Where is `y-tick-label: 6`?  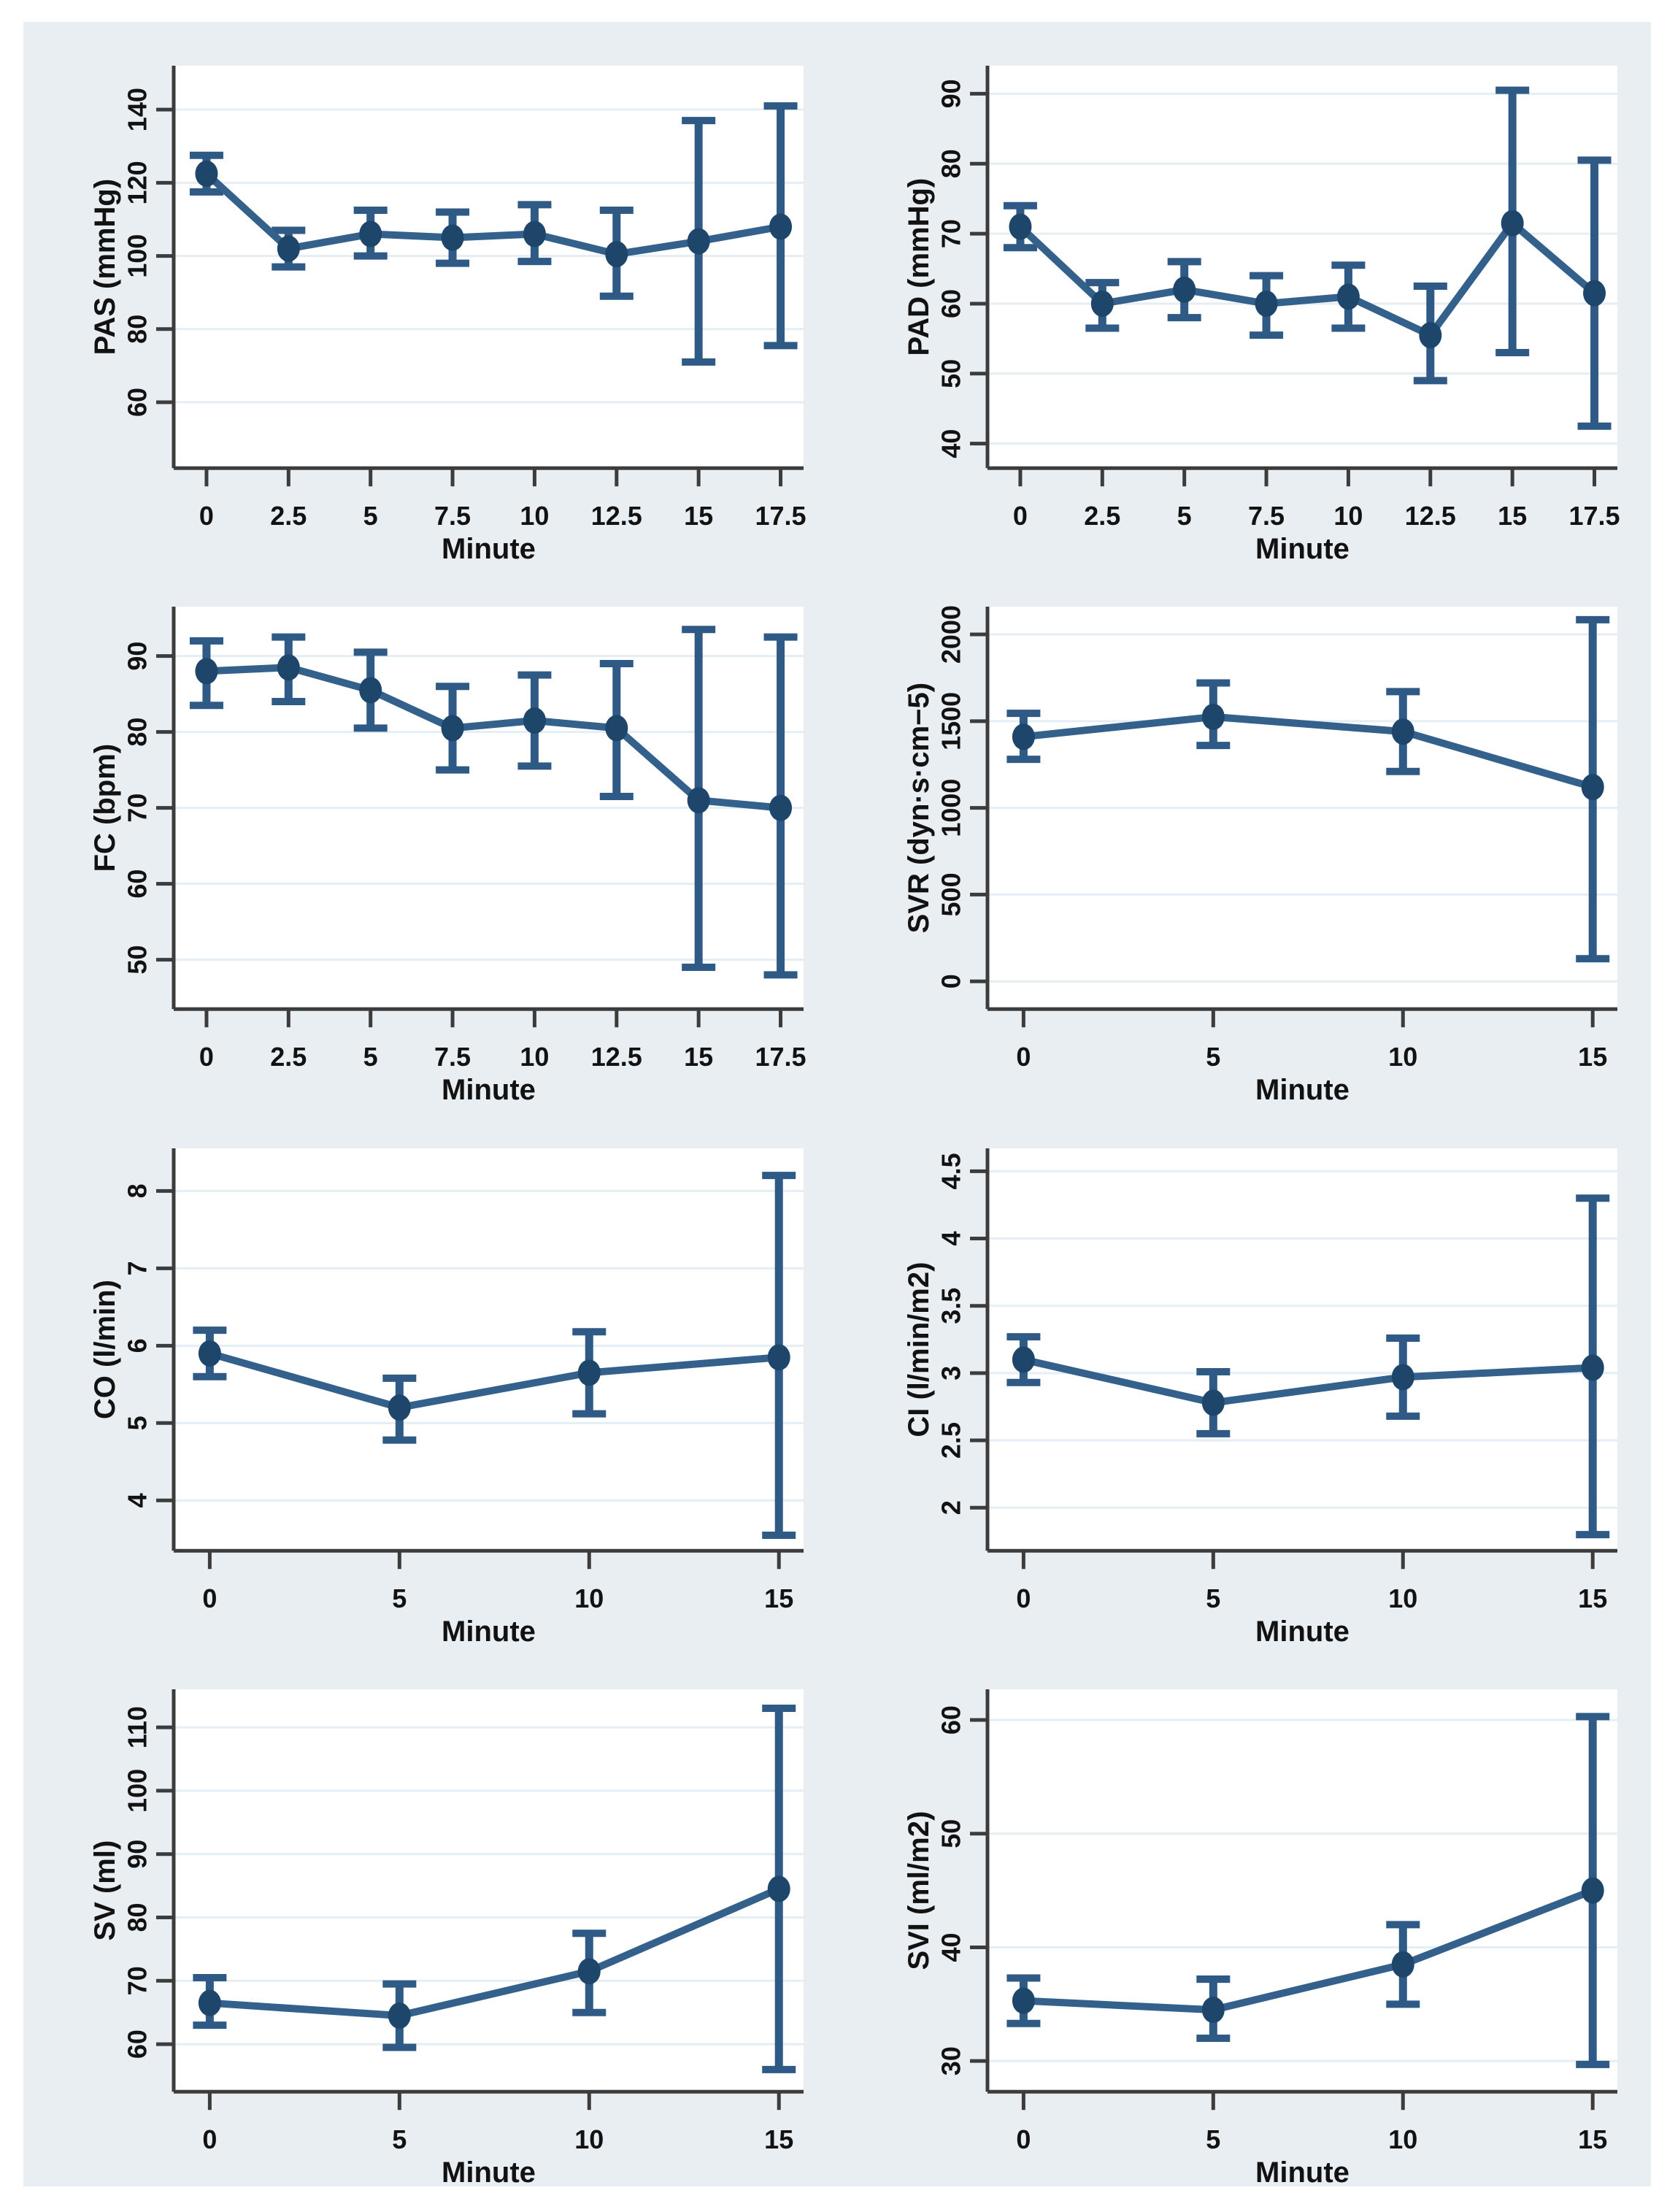
y-tick-label: 6 is located at coordinates (138, 1345).